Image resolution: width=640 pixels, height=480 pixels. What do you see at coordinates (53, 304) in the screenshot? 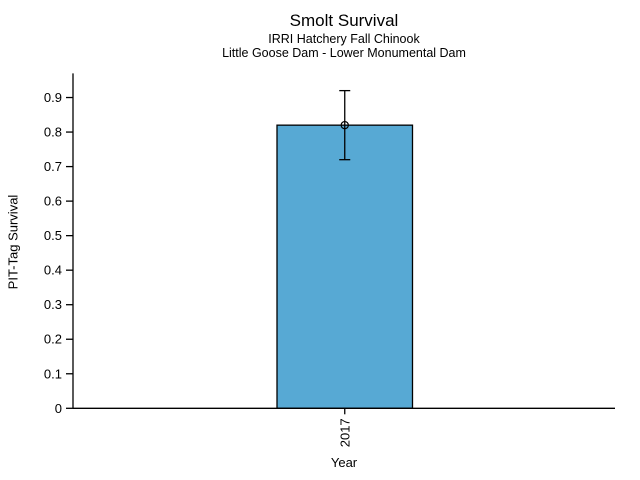
I see `y-tick-label: 0.3` at bounding box center [53, 304].